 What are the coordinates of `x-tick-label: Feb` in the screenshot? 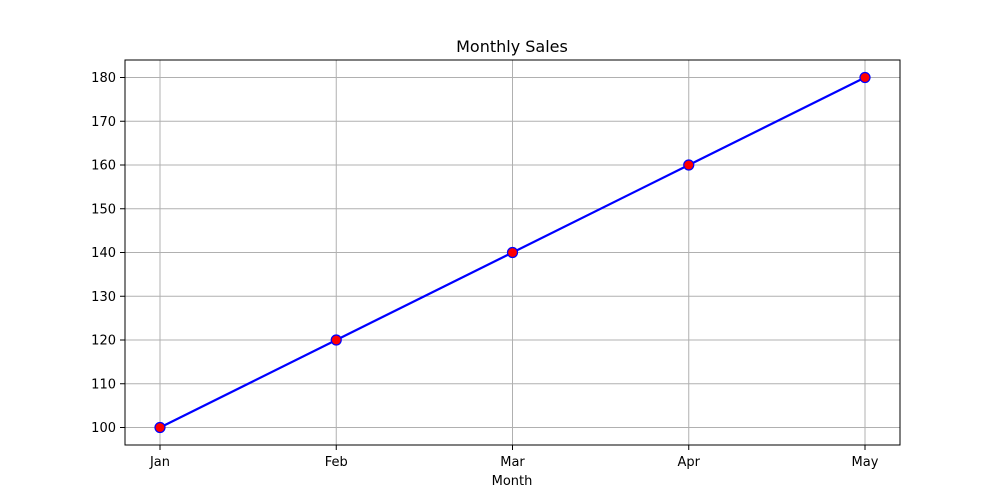 It's located at (336, 462).